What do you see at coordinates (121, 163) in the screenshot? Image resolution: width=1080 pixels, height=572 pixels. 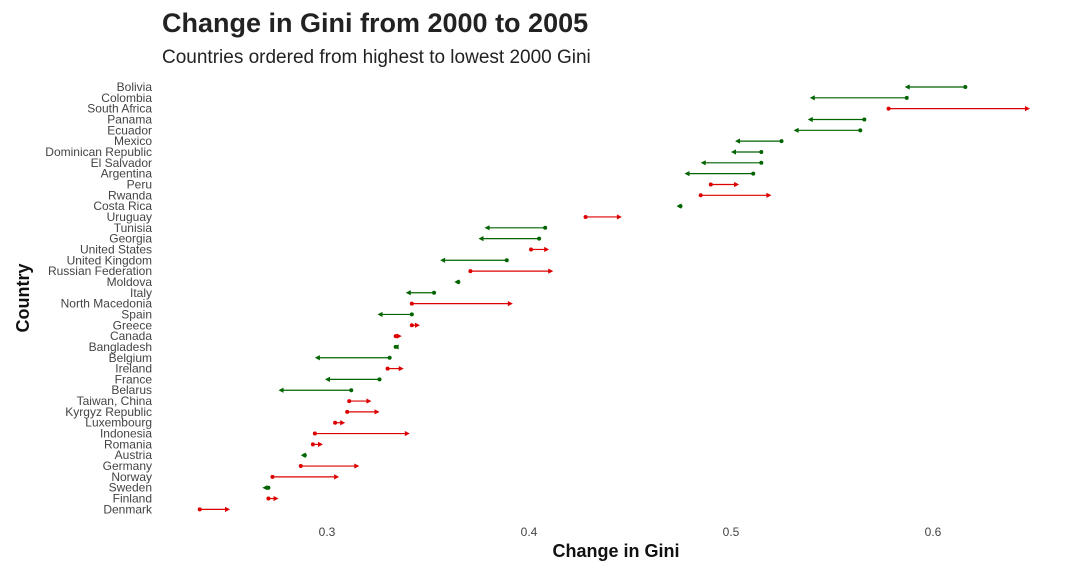 I see `y-tick-label-el-salvador: El Salvador` at bounding box center [121, 163].